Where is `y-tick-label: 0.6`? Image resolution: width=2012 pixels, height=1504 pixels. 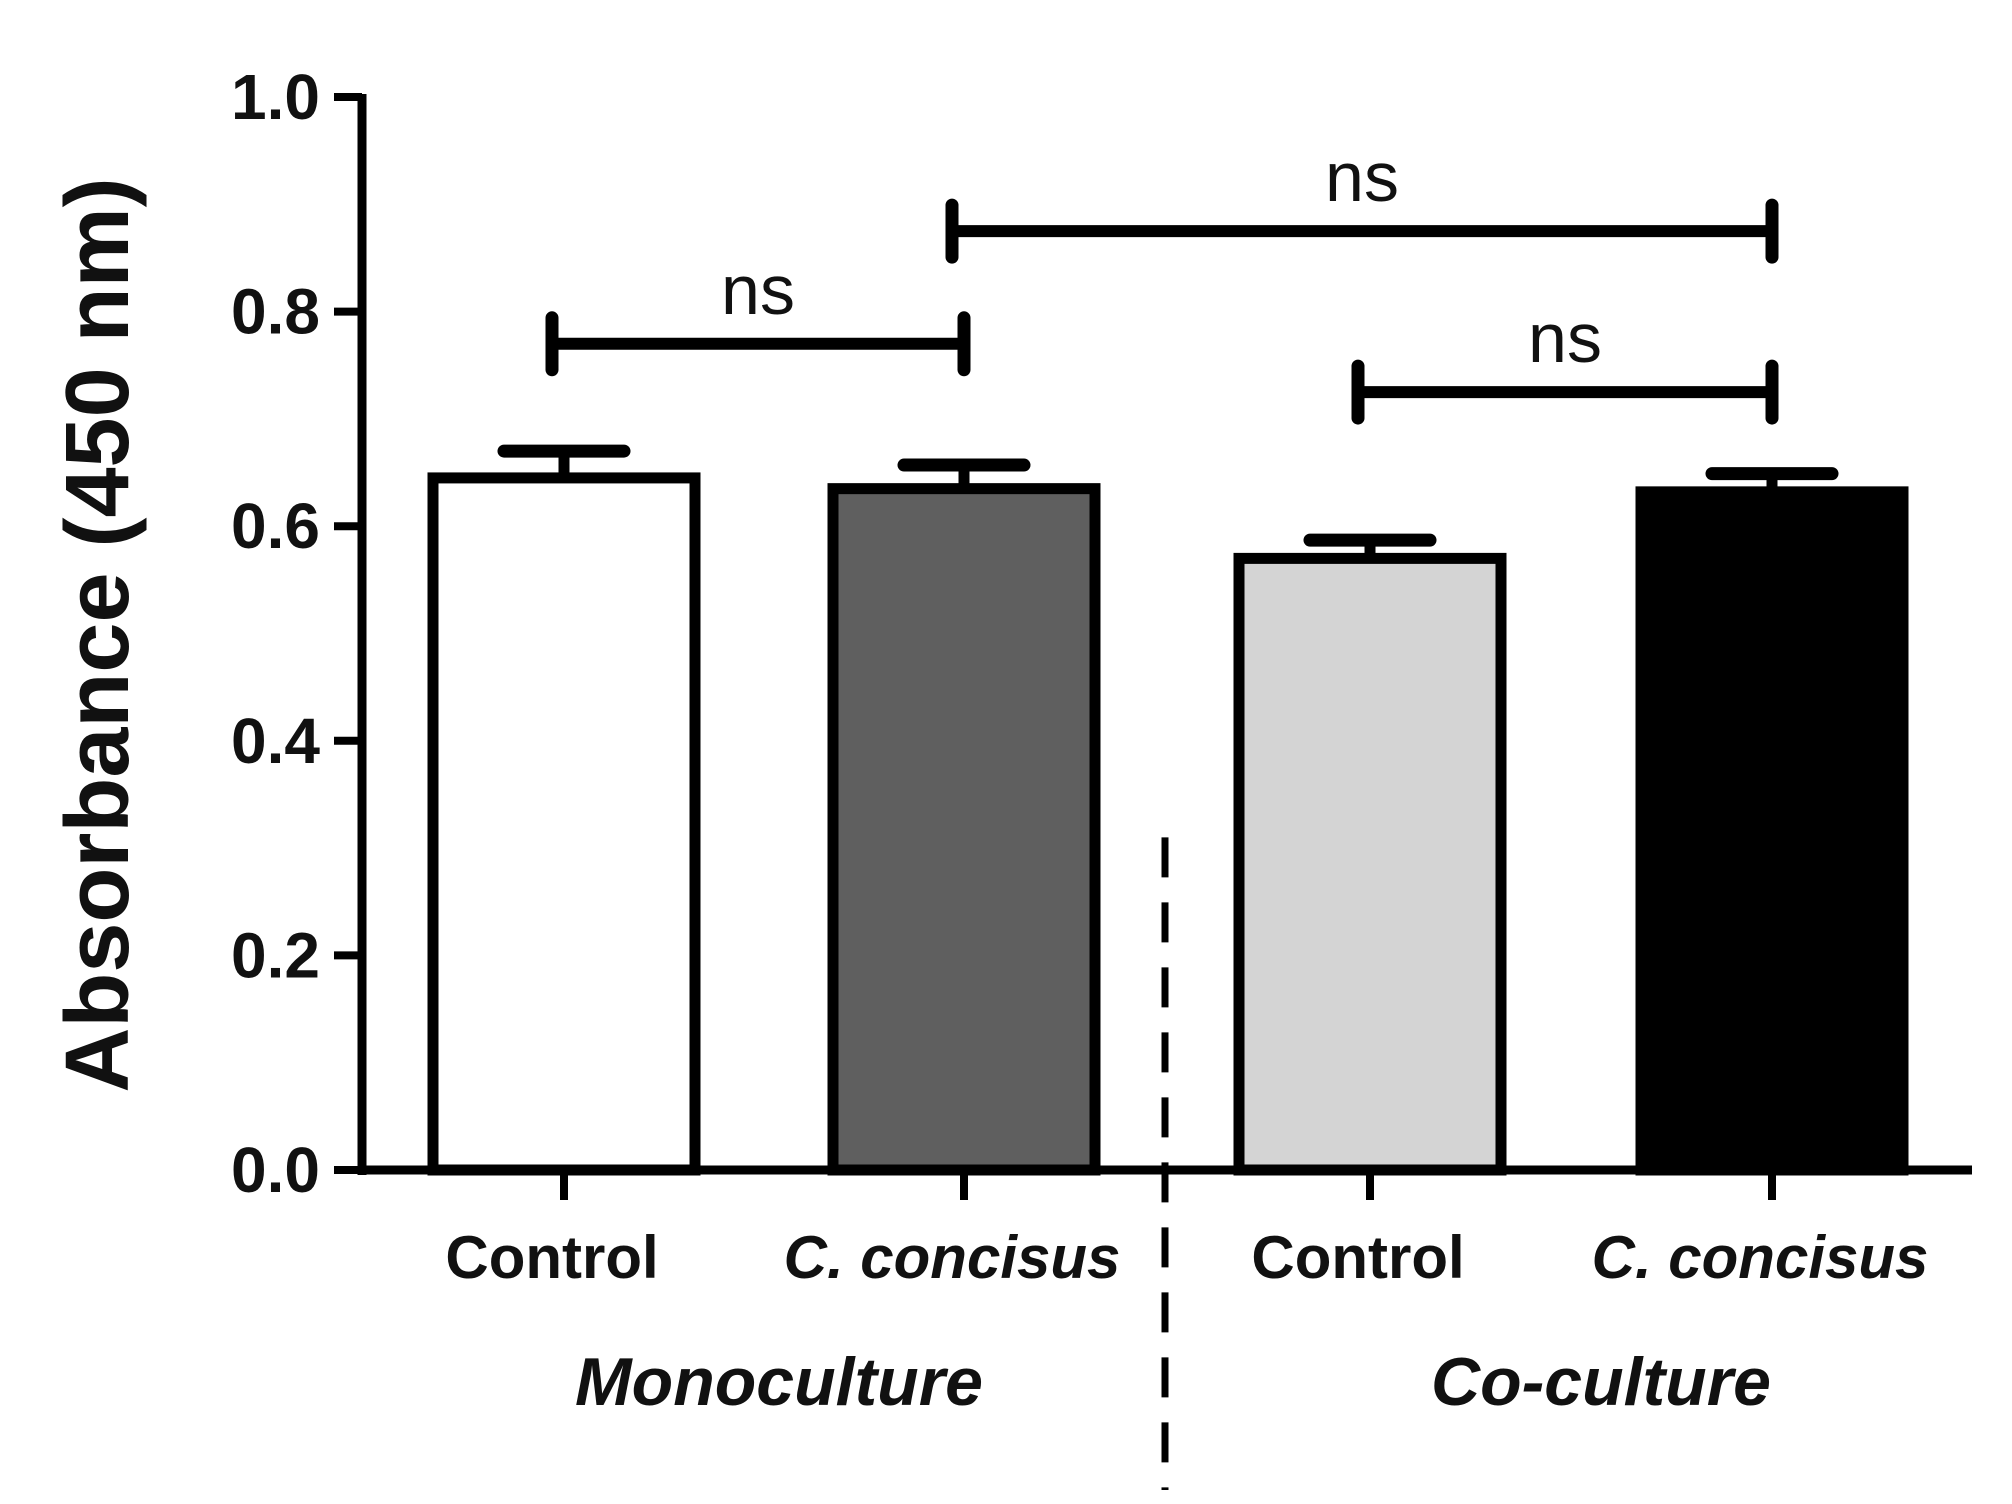
y-tick-label: 0.6 is located at coordinates (275, 526).